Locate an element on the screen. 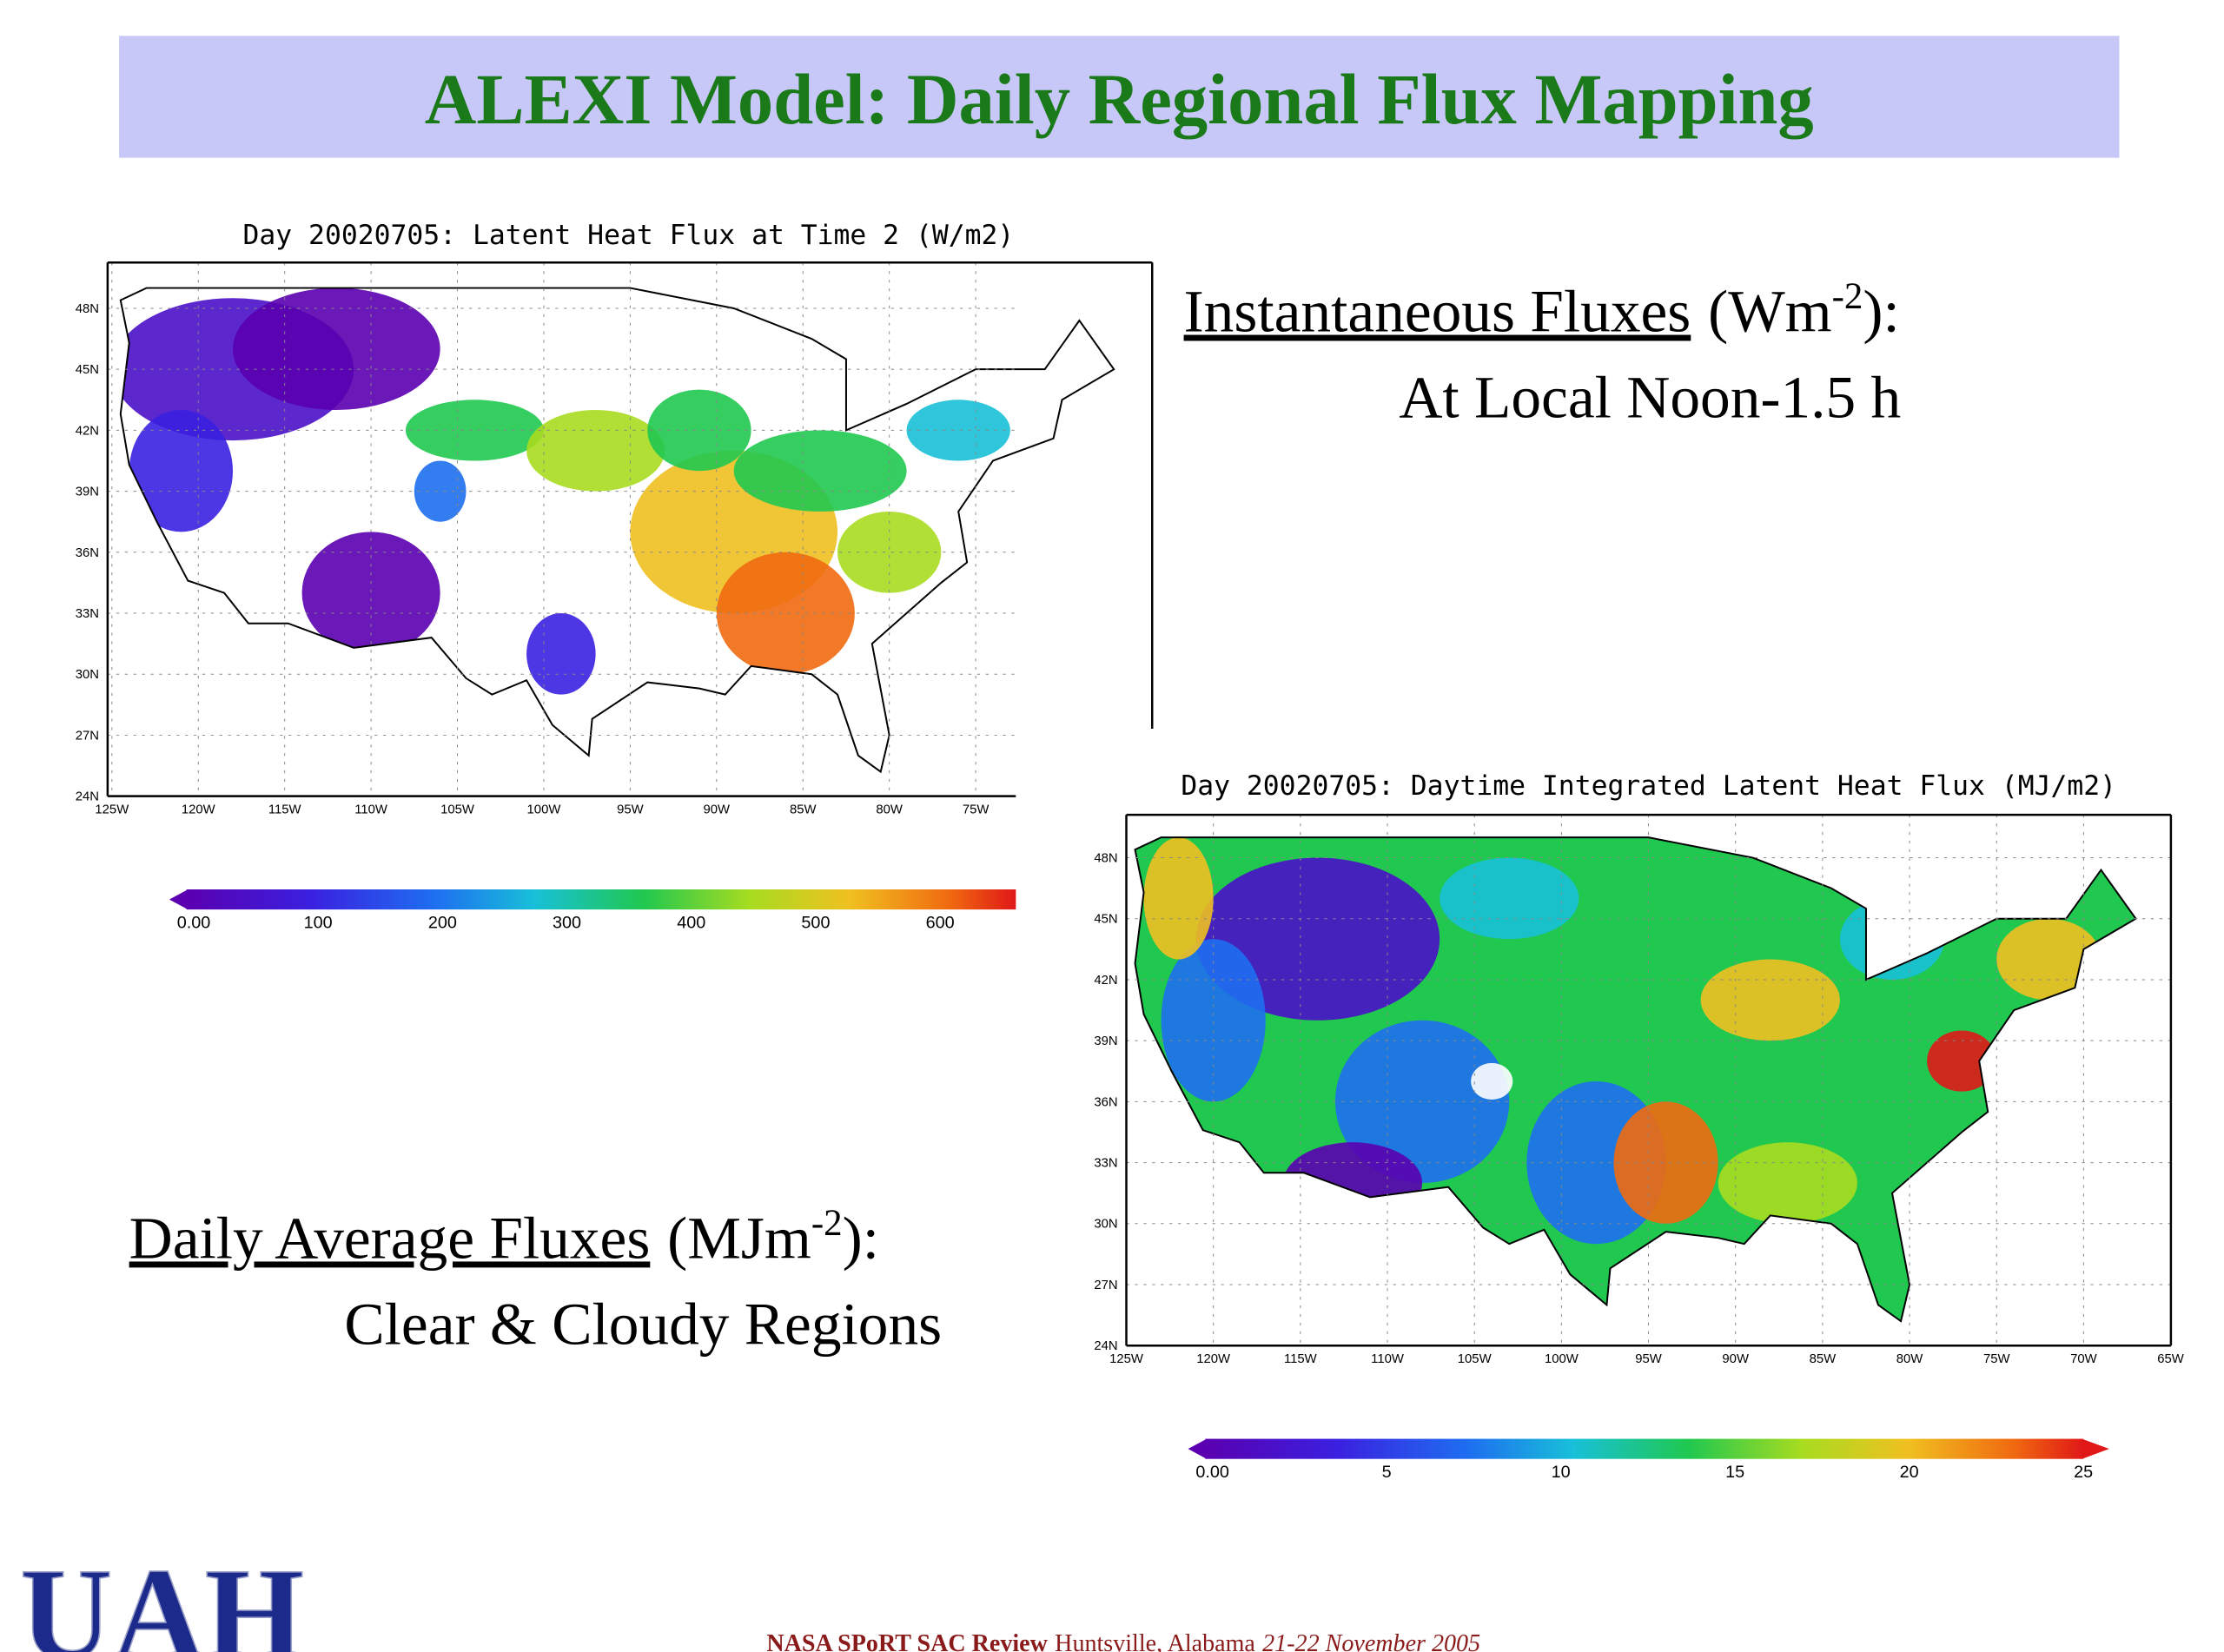 This screenshot has height=1652, width=2224. slide-title: ALEXI Model: Daily Regional Flux Mapping is located at coordinates (1119, 99).